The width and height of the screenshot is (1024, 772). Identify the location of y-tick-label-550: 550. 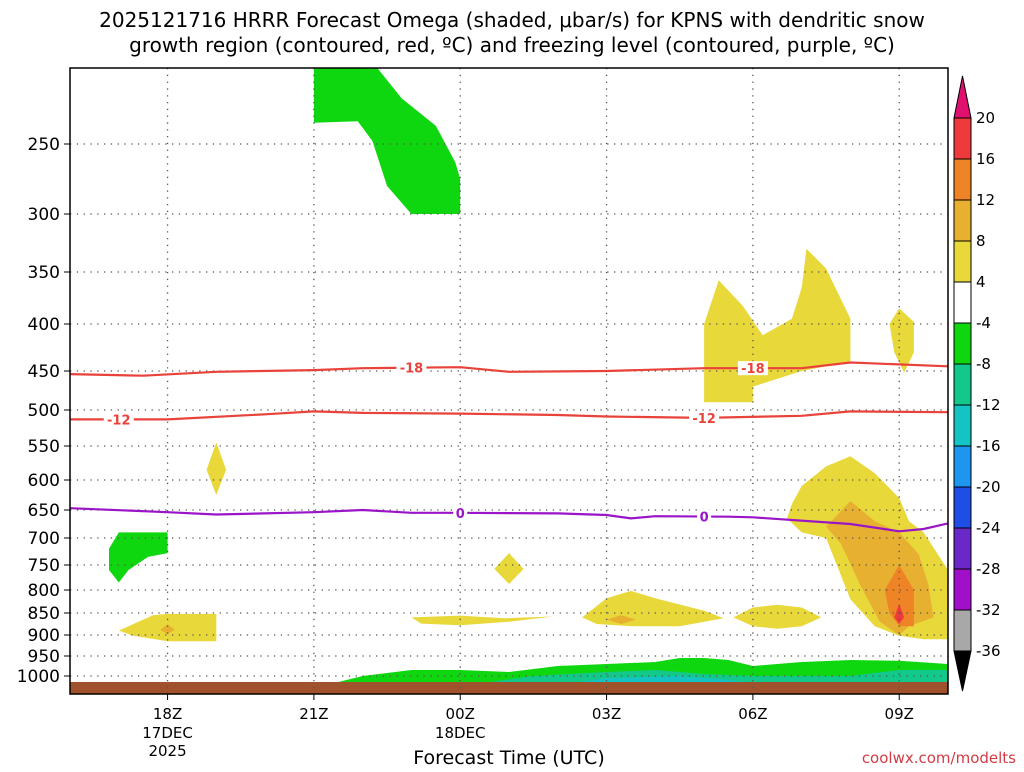
(44, 447).